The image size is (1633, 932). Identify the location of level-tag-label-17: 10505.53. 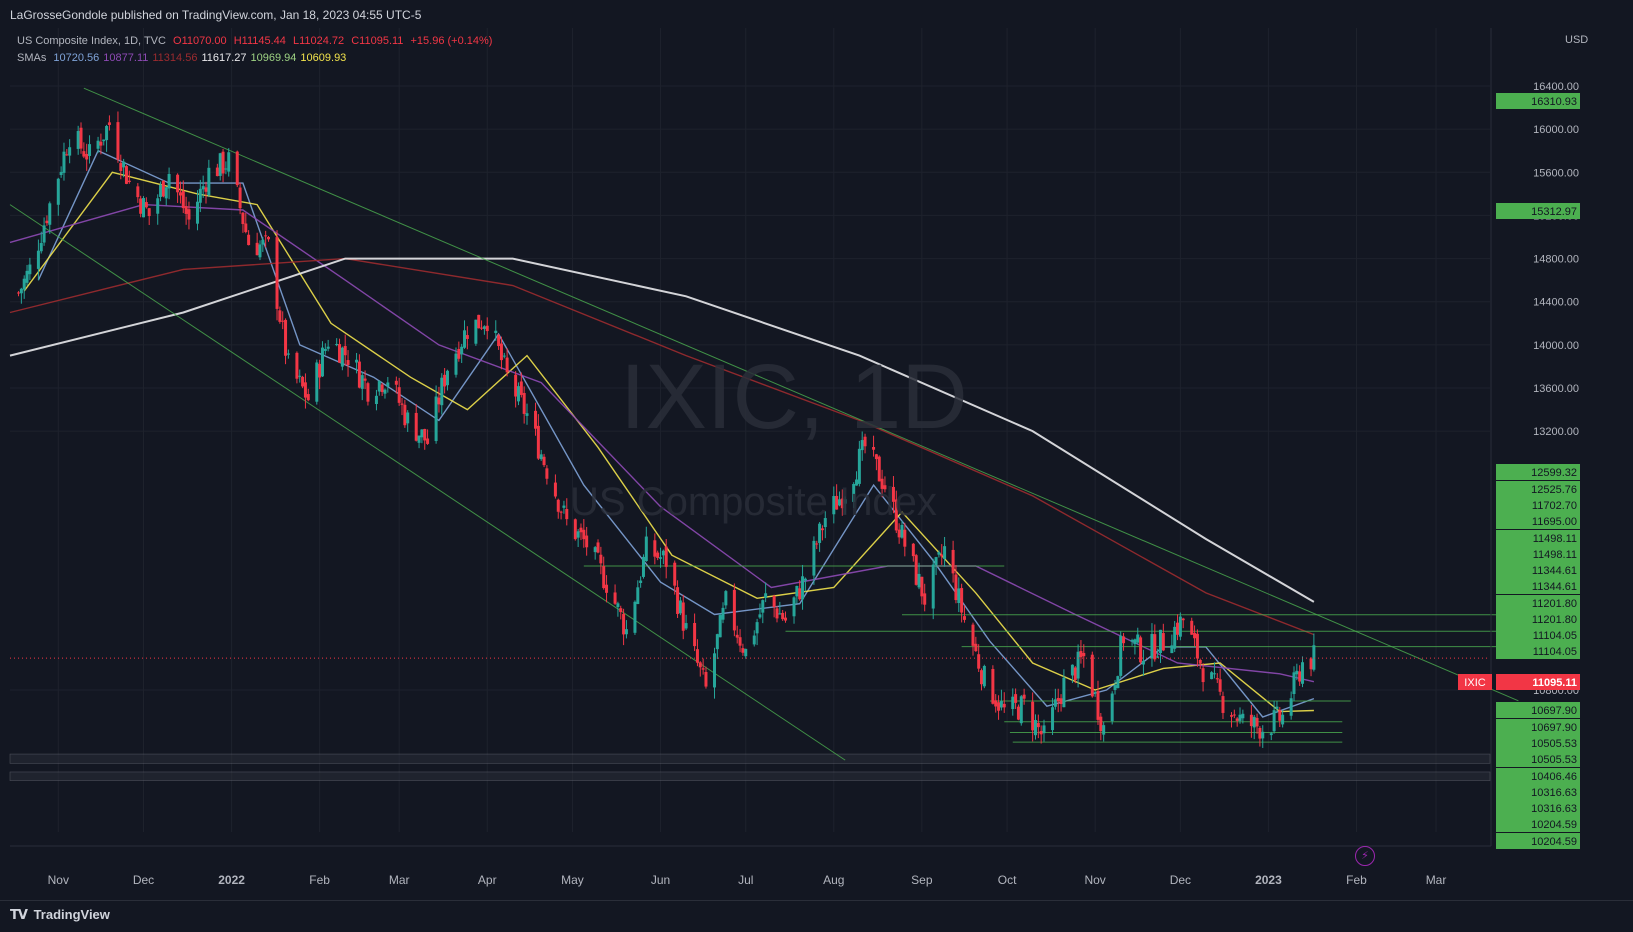
(1554, 760).